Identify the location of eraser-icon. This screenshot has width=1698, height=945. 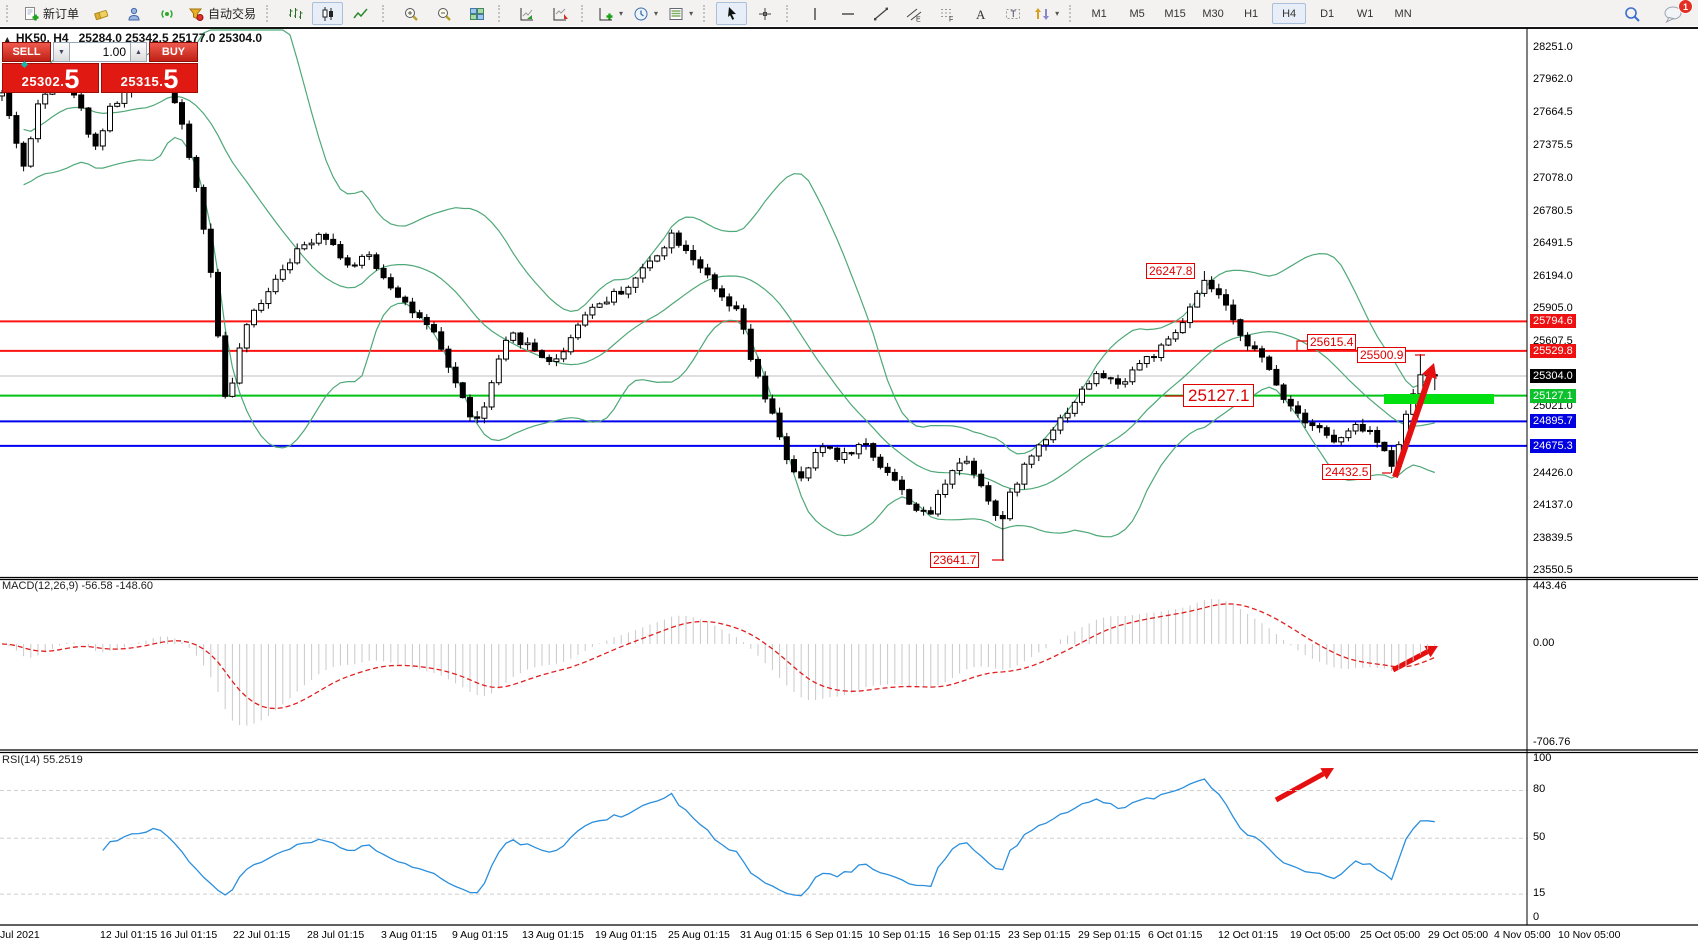
(101, 14).